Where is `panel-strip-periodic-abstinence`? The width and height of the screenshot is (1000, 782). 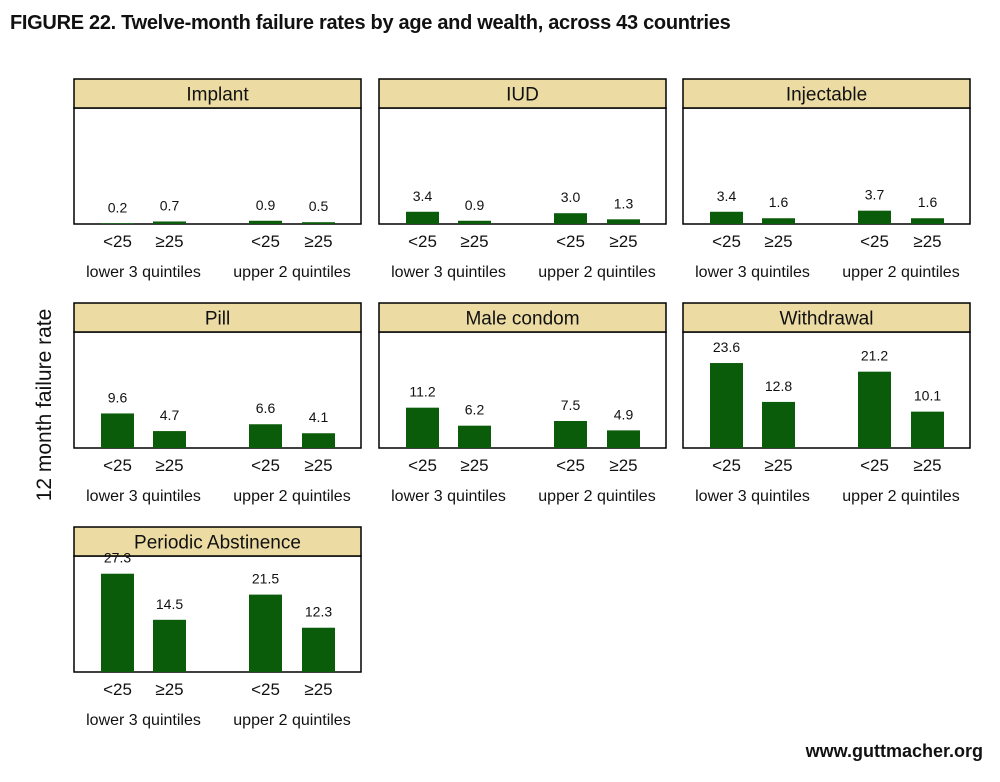
panel-strip-periodic-abstinence is located at coordinates (217, 541).